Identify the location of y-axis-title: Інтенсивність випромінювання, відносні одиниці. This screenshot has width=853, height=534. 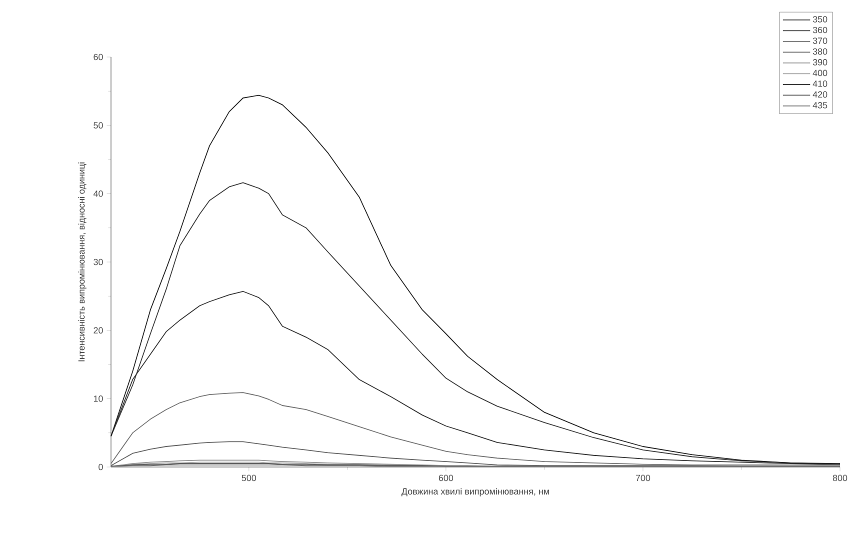
(82, 262).